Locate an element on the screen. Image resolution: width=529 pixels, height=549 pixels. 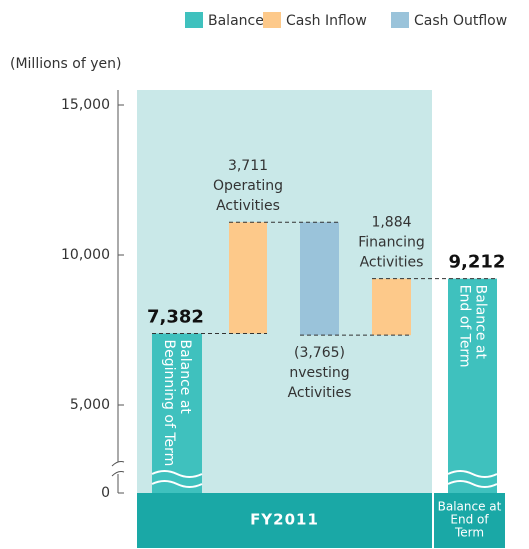
category-label: Beginning of Term is located at coordinates (169, 403).